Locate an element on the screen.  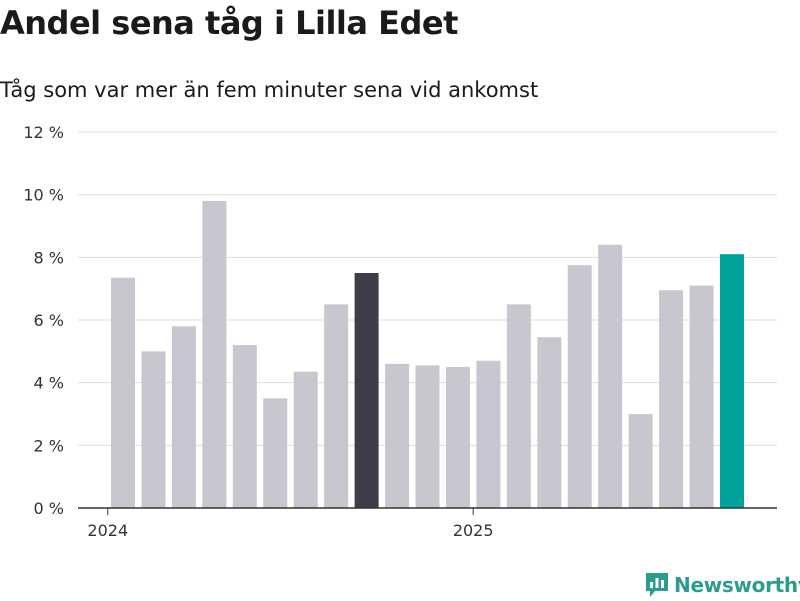
x-tick-label: 2025 is located at coordinates (473, 530).